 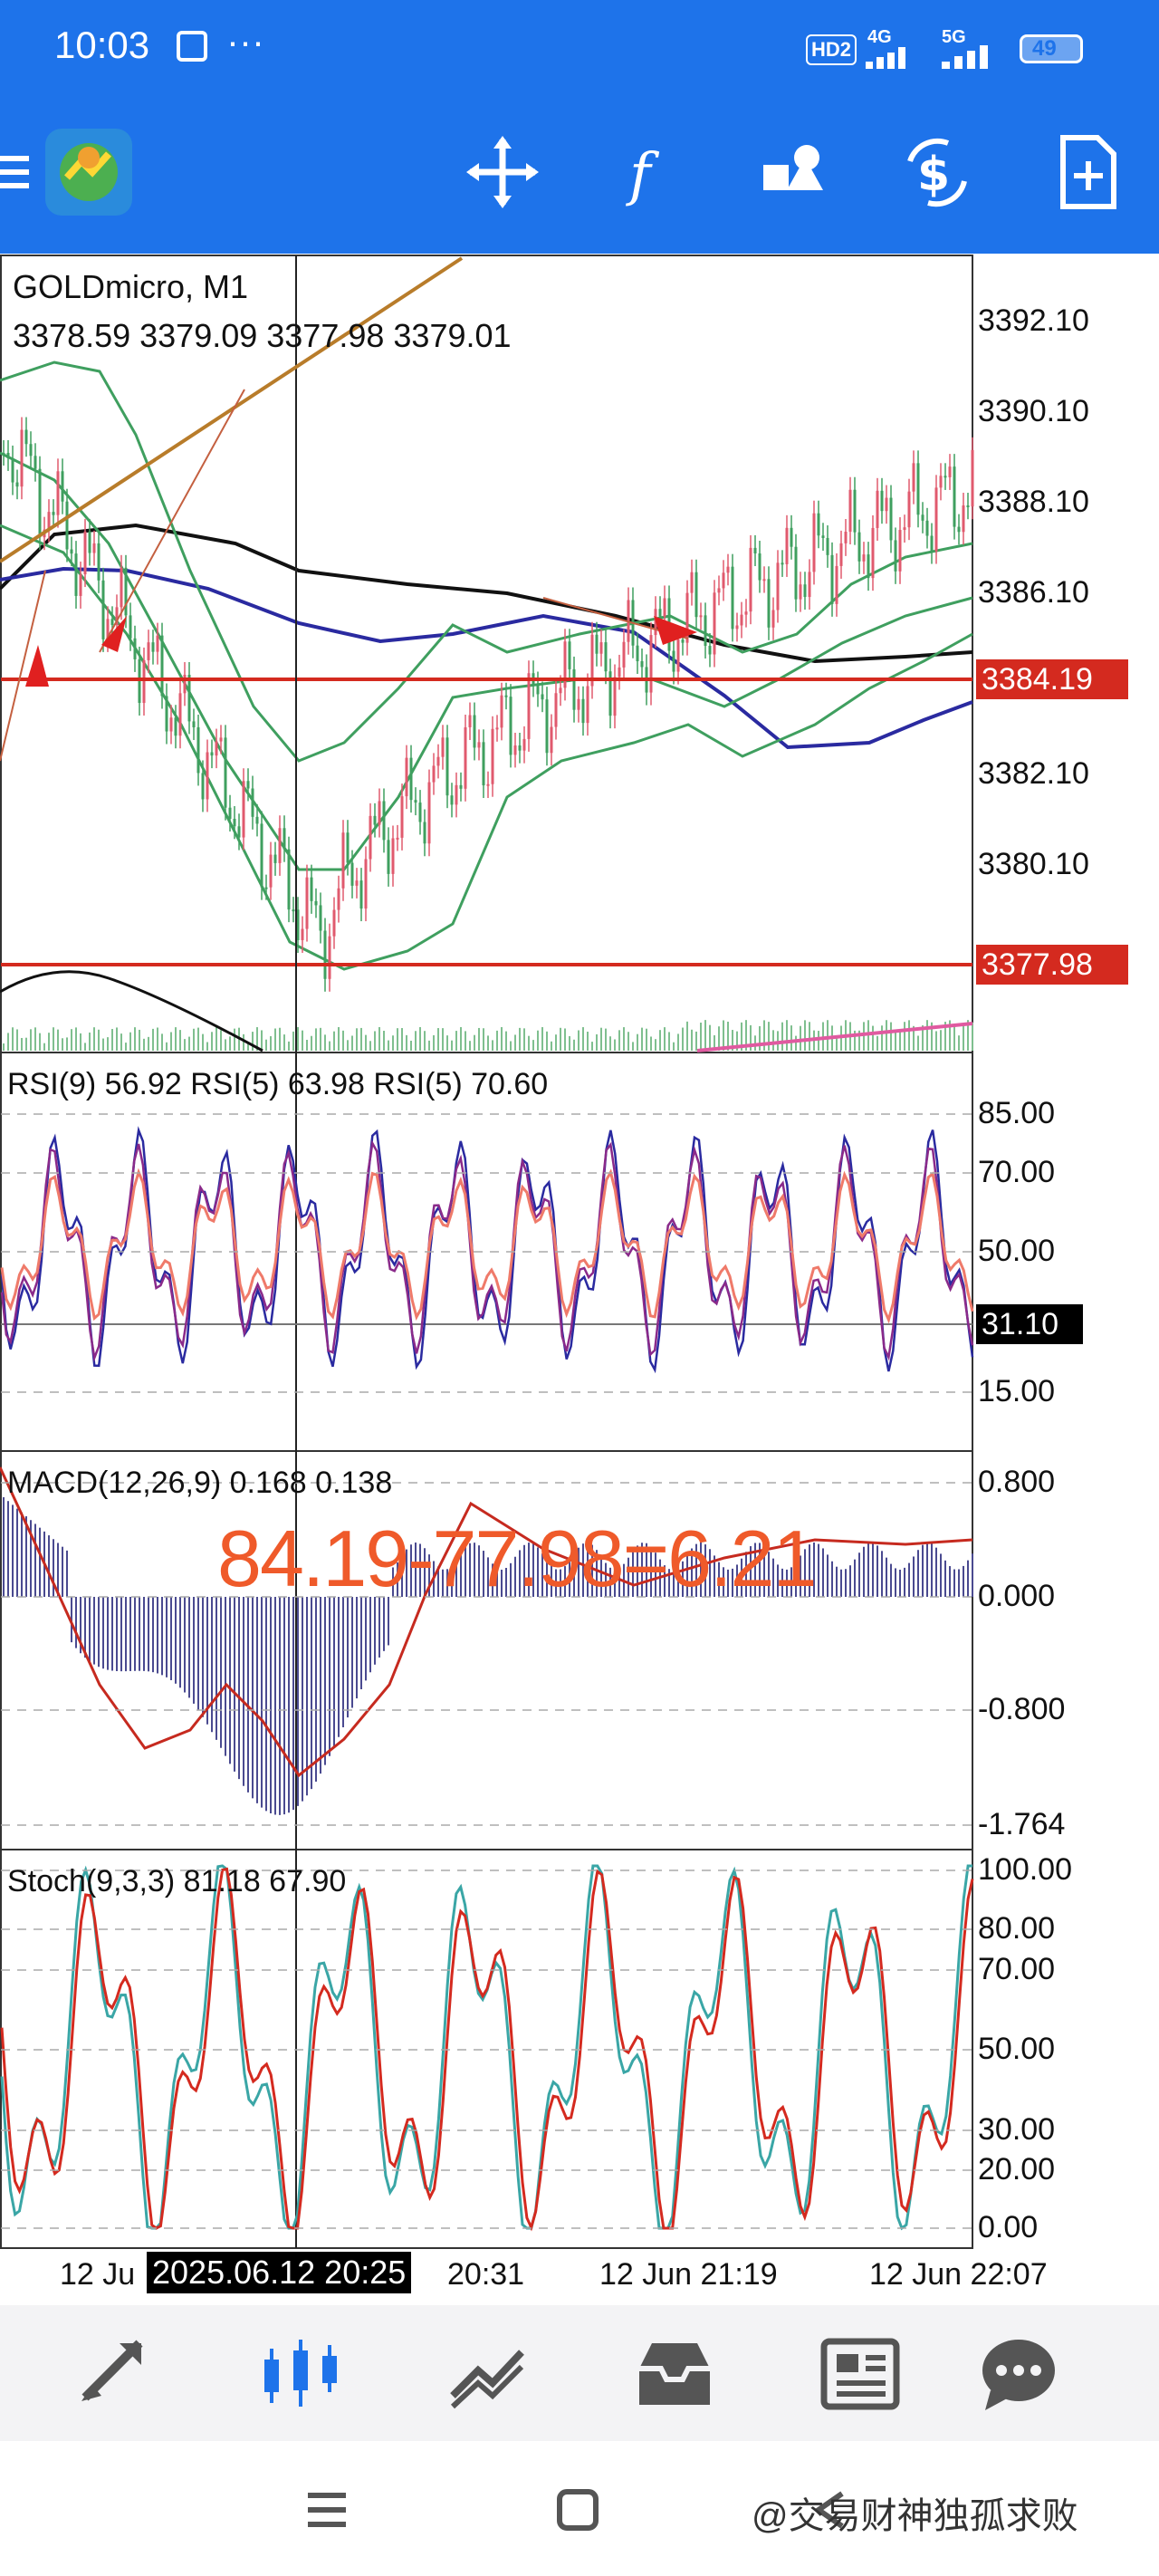 What do you see at coordinates (90, 172) in the screenshot?
I see `metatrader-logo` at bounding box center [90, 172].